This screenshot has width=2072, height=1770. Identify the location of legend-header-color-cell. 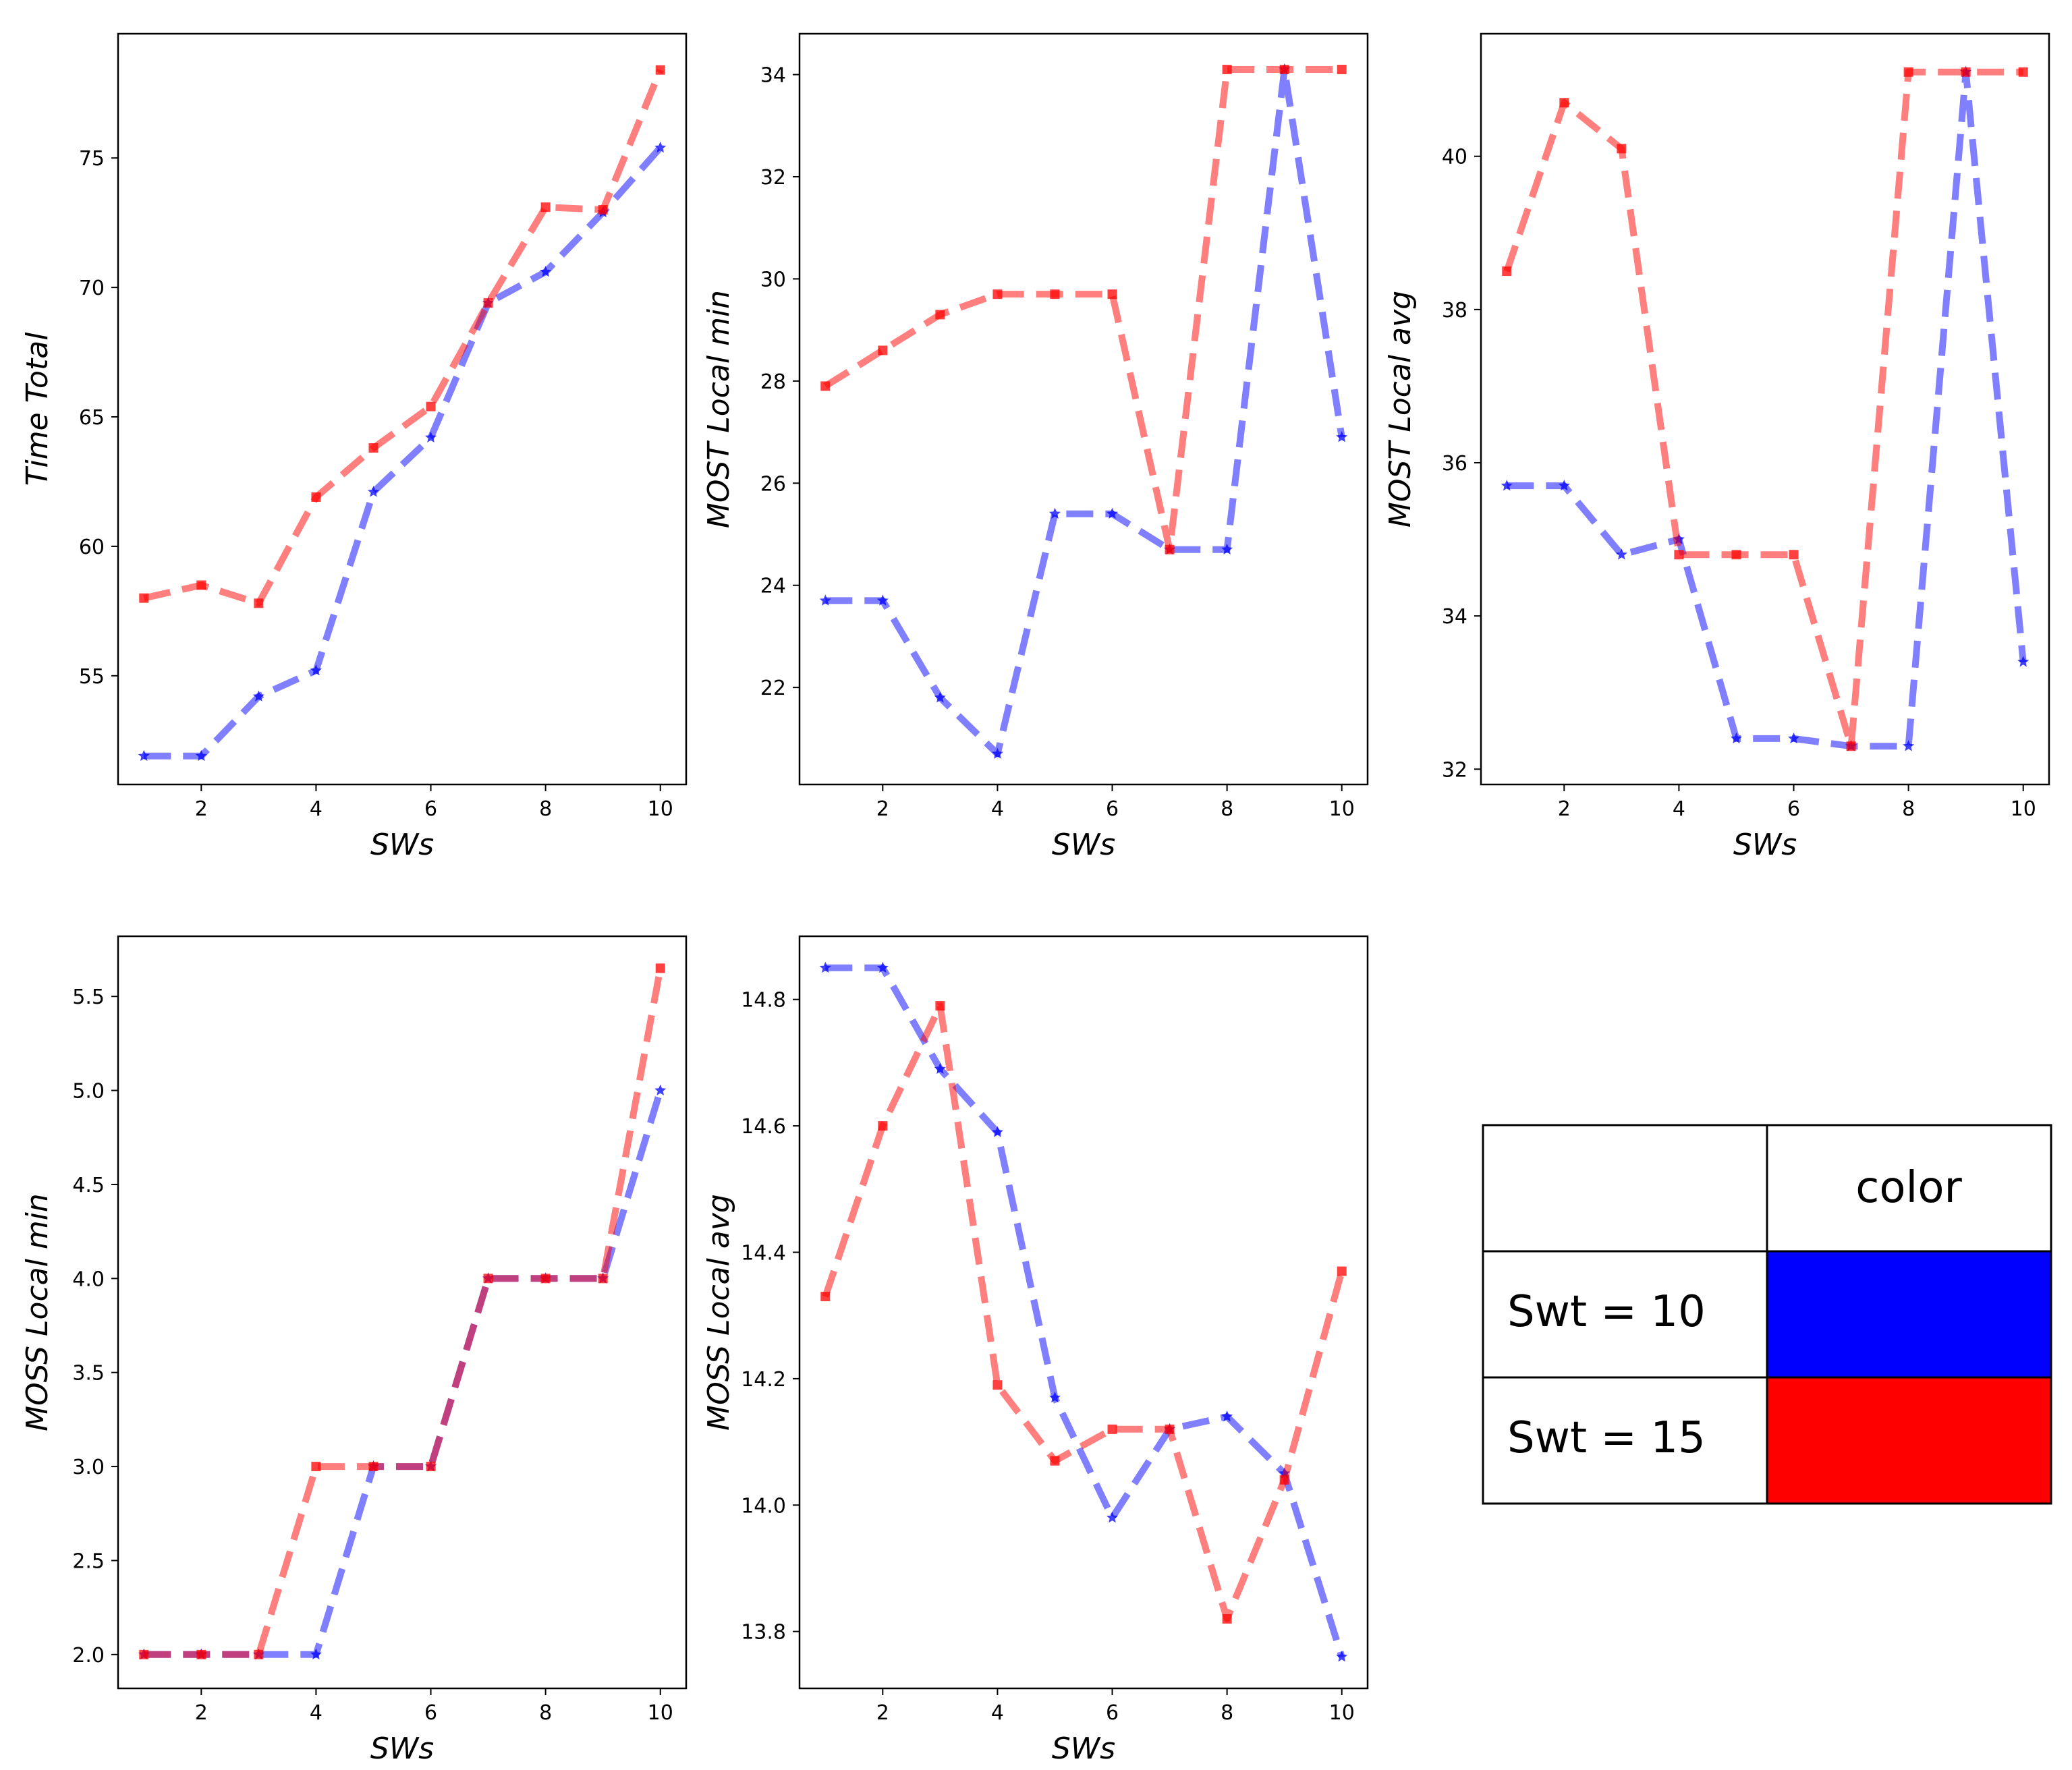
(1909, 1188).